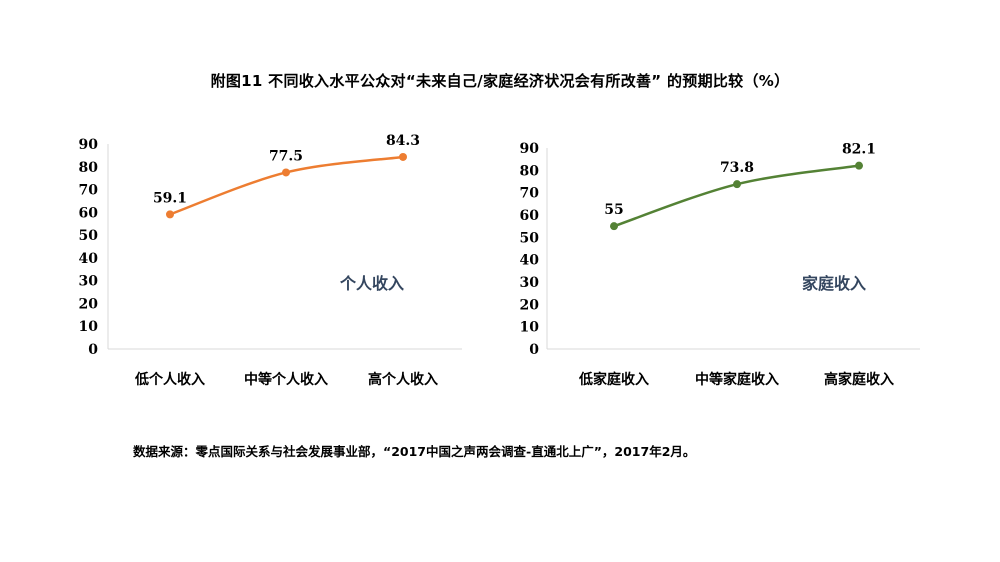  What do you see at coordinates (170, 198) in the screenshot?
I see `data-label: 59.1` at bounding box center [170, 198].